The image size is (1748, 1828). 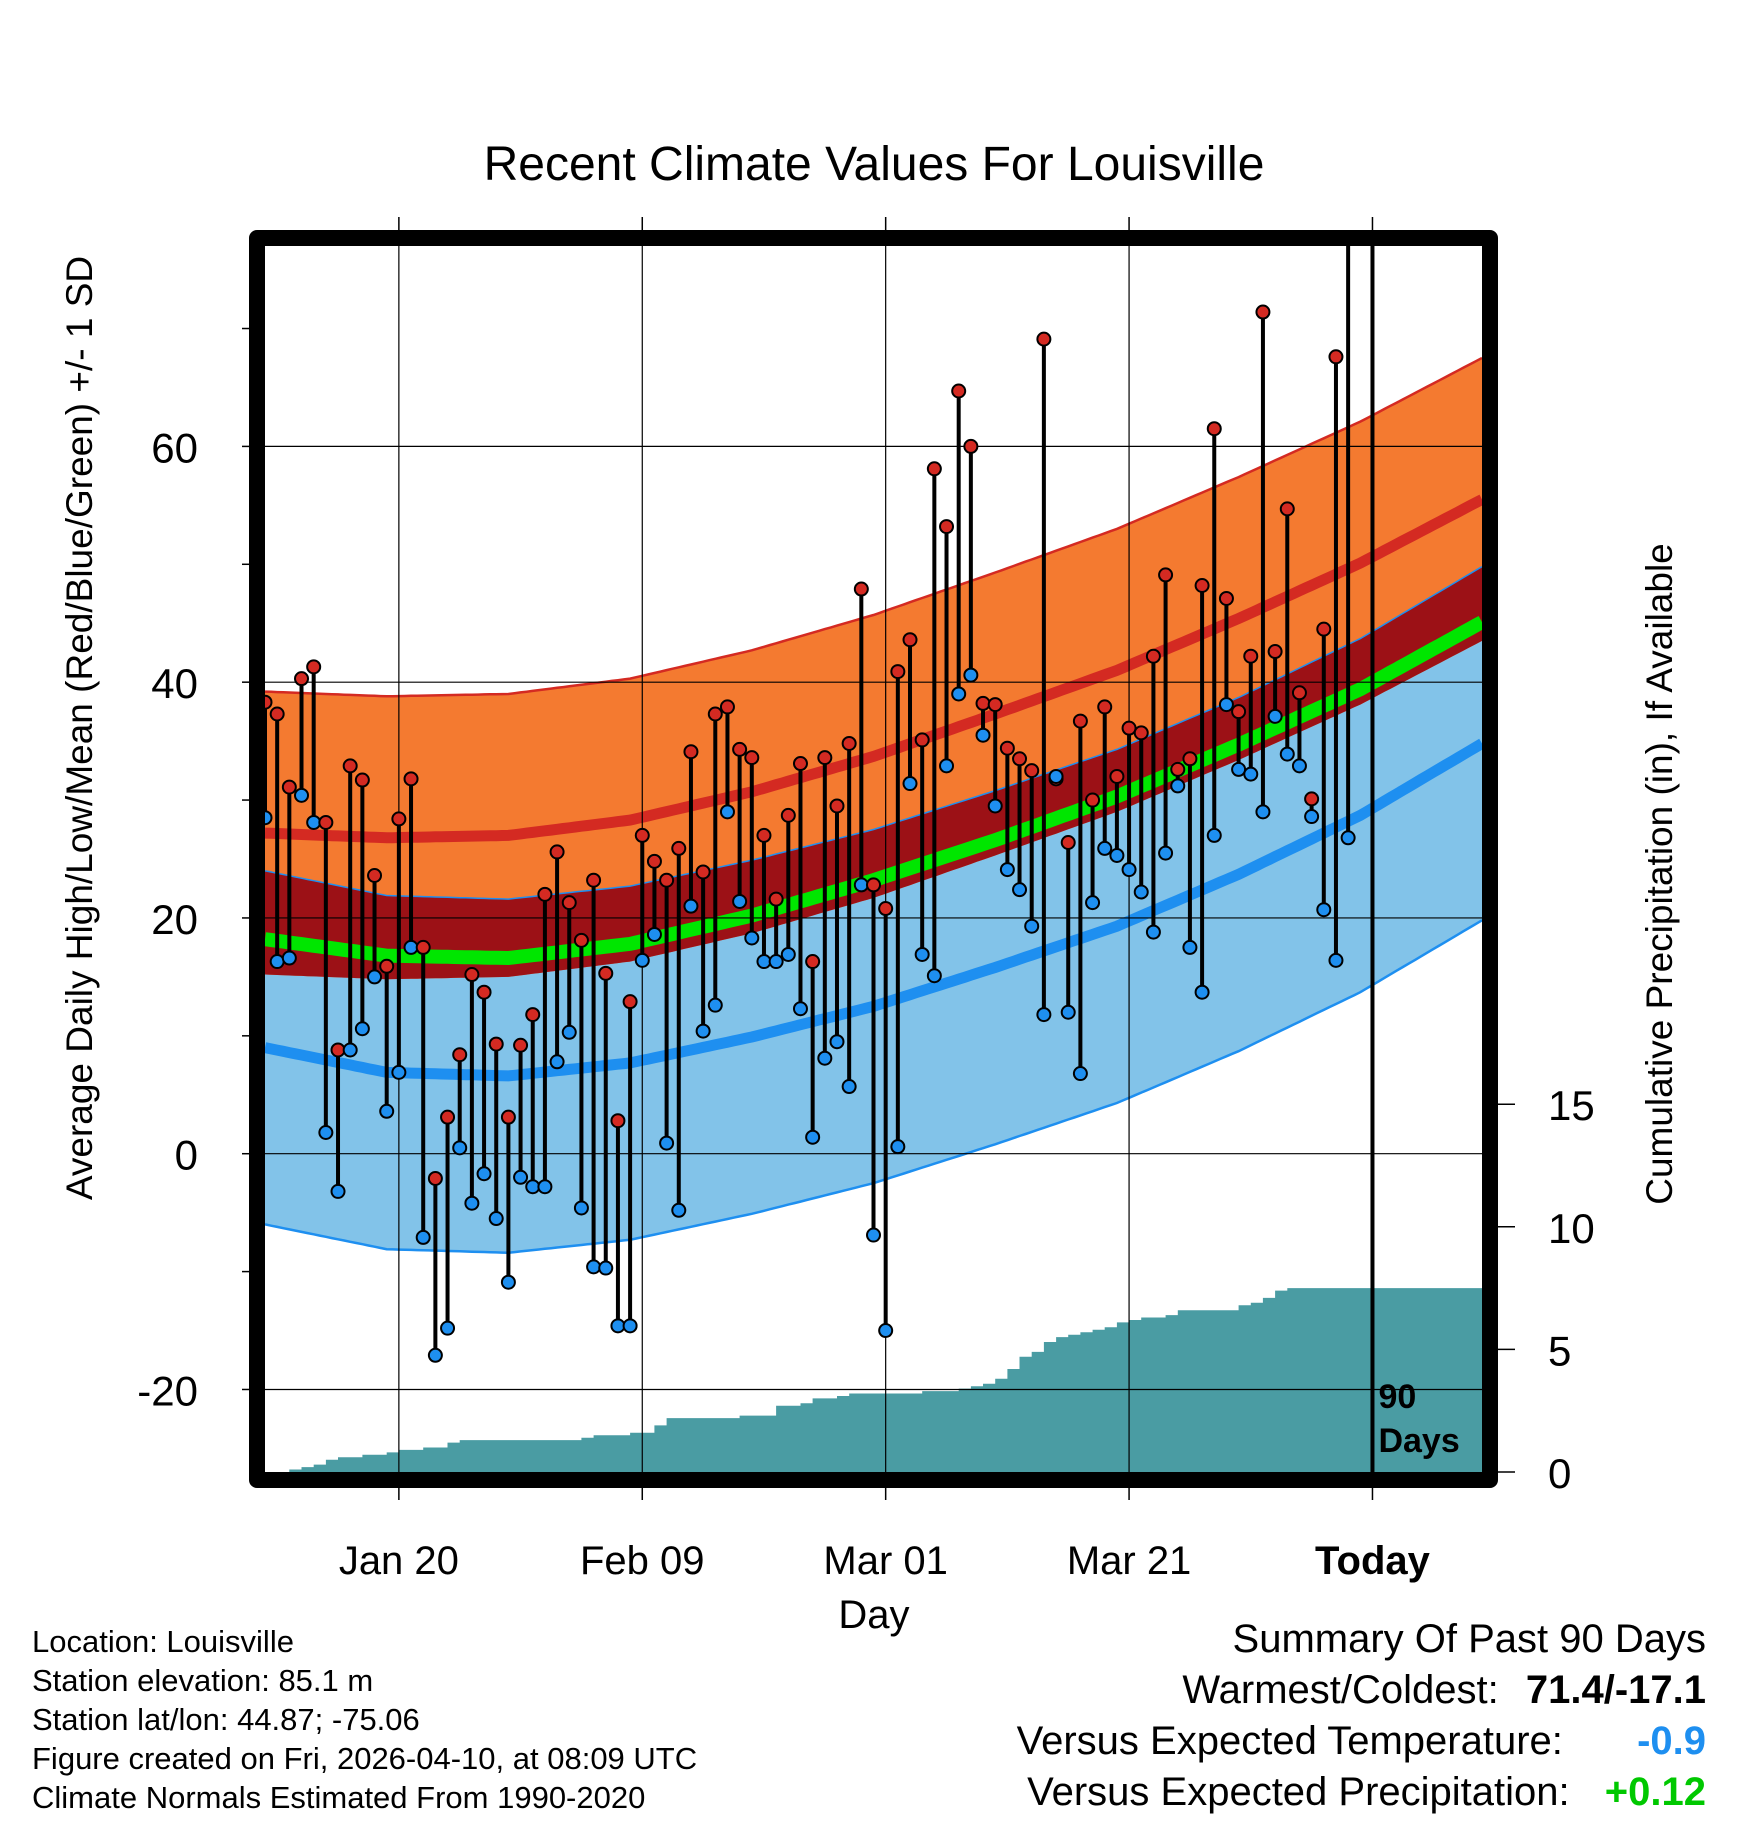 I want to click on station-latlon: Station lat/lon: 44.87; -75.06, so click(x=226, y=1719).